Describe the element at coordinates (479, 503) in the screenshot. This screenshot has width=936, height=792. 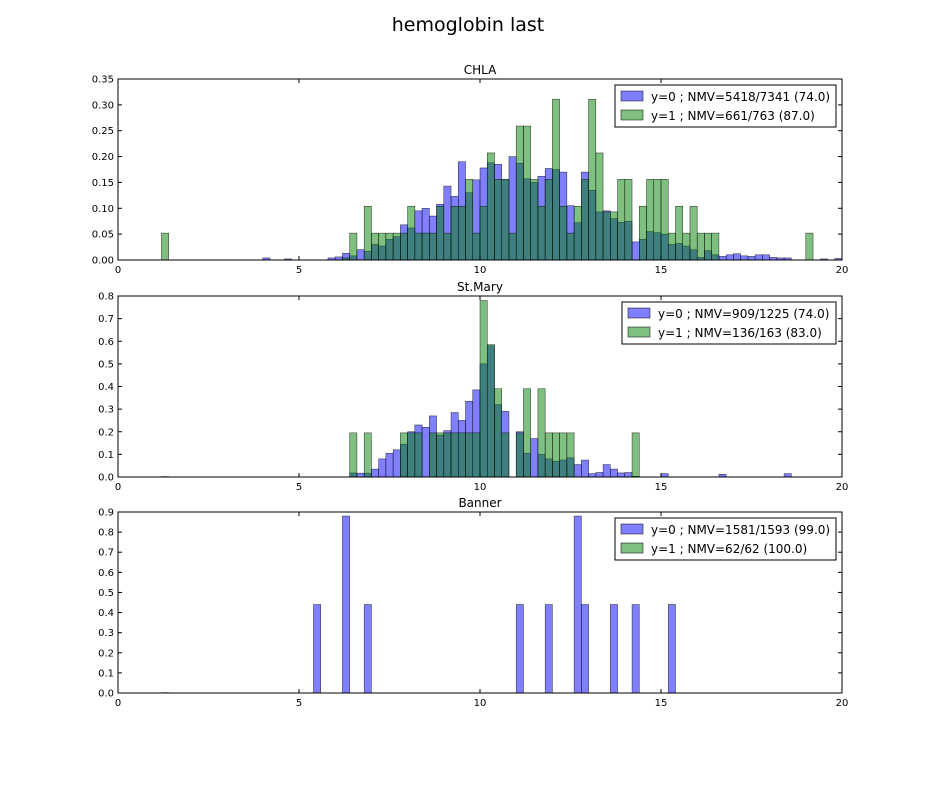
I see `subplot-title: Banner` at that location.